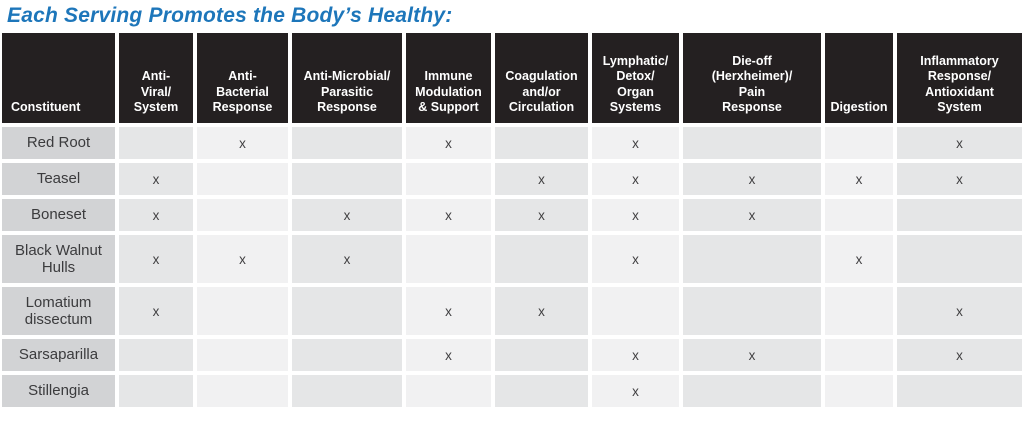 This screenshot has height=421, width=1030. I want to click on constituent-name-black-walnut-hulls: Black Walnut Hulls, so click(58, 259).